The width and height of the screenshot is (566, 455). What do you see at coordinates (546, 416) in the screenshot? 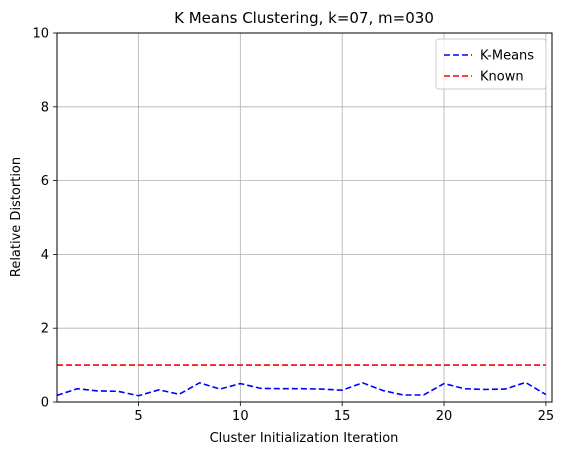
I see `x-tick-label: 25` at bounding box center [546, 416].